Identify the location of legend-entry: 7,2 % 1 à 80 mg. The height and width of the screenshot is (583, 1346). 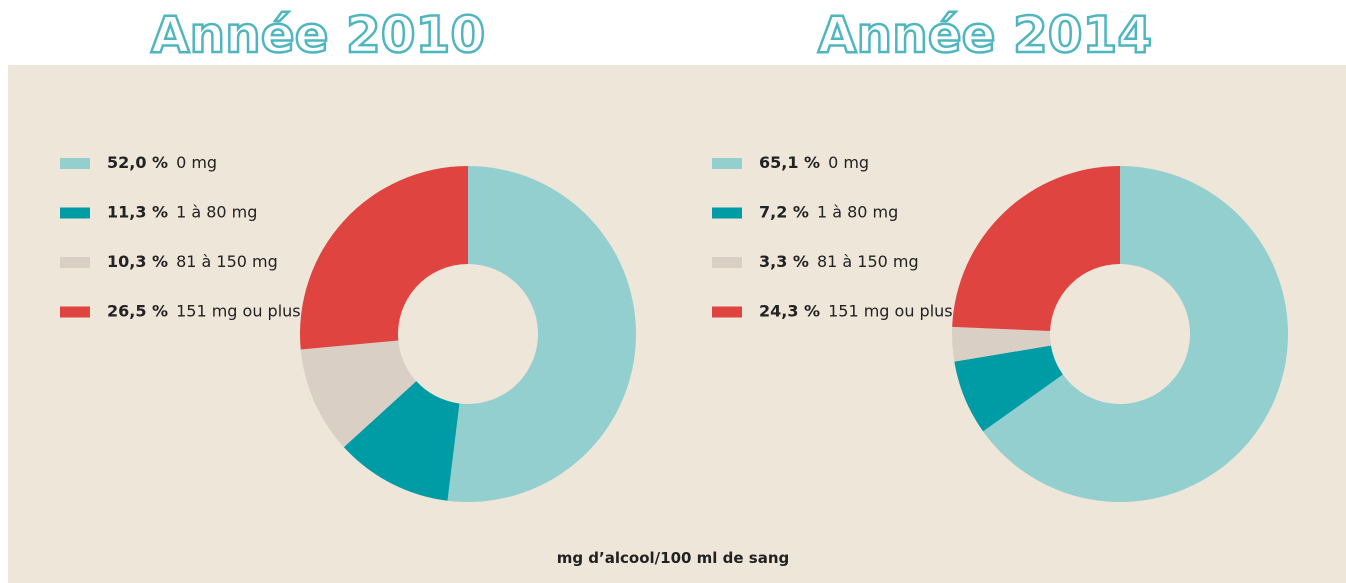
(828, 211).